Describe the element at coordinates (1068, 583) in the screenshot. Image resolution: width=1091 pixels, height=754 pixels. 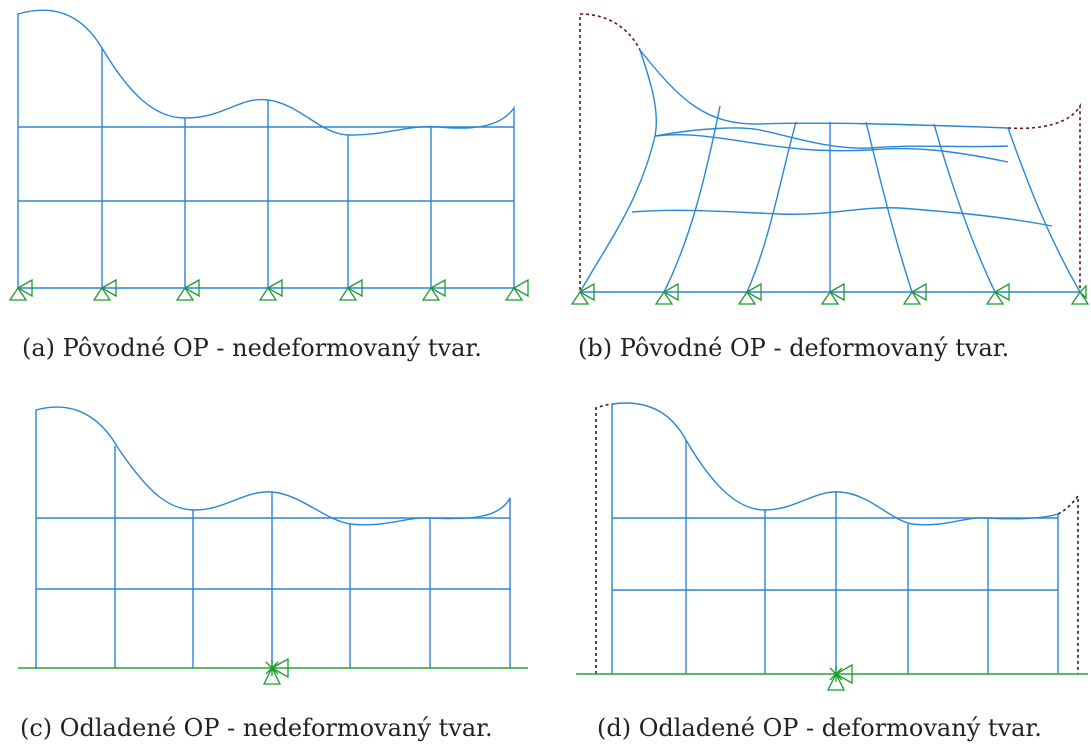
I see `panel-d-original-outline-right` at that location.